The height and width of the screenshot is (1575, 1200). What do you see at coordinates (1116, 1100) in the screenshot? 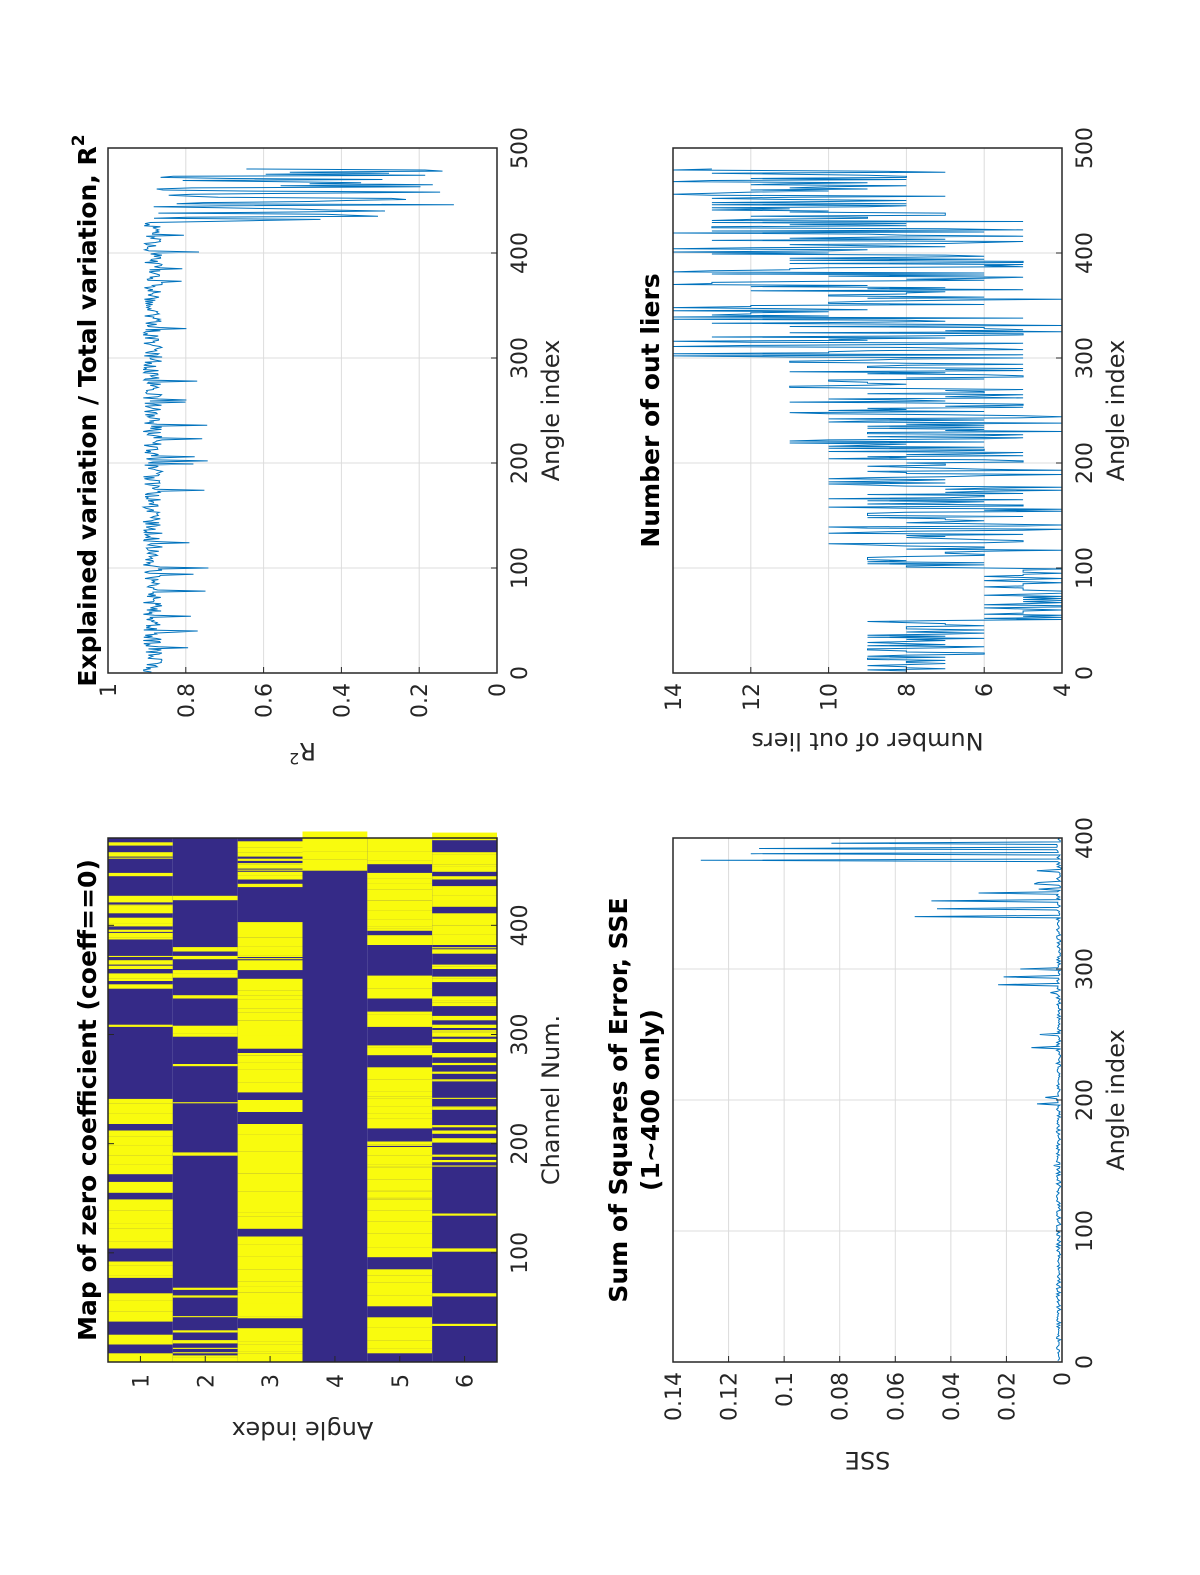
I see `sse-x-label: Angle index` at bounding box center [1116, 1100].